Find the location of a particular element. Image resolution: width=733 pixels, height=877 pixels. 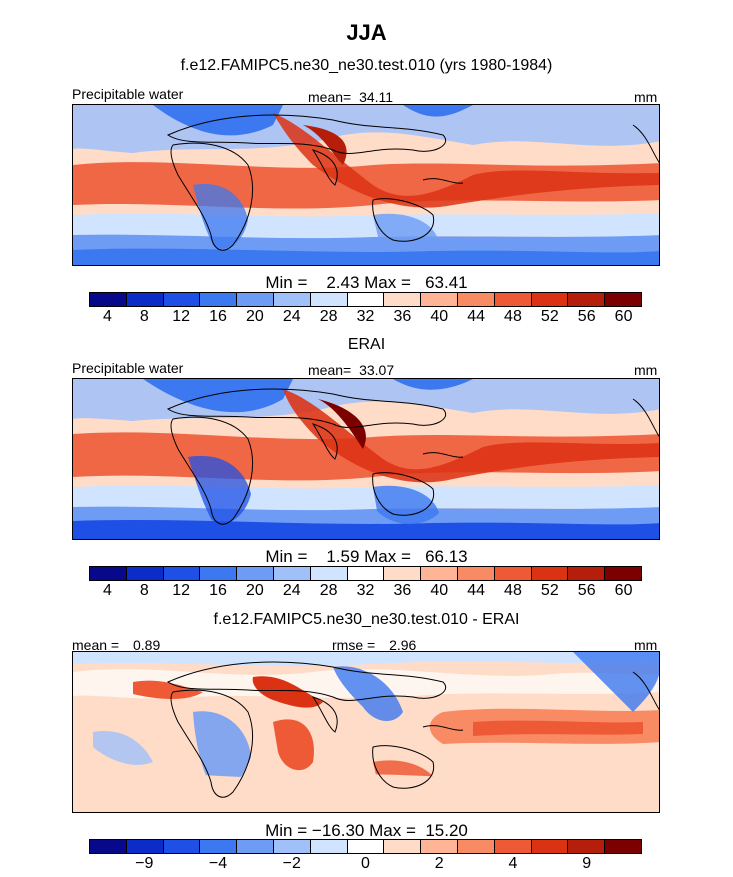

obs-minmax: Min = 1.59 Max = 66.13 is located at coordinates (366, 557).